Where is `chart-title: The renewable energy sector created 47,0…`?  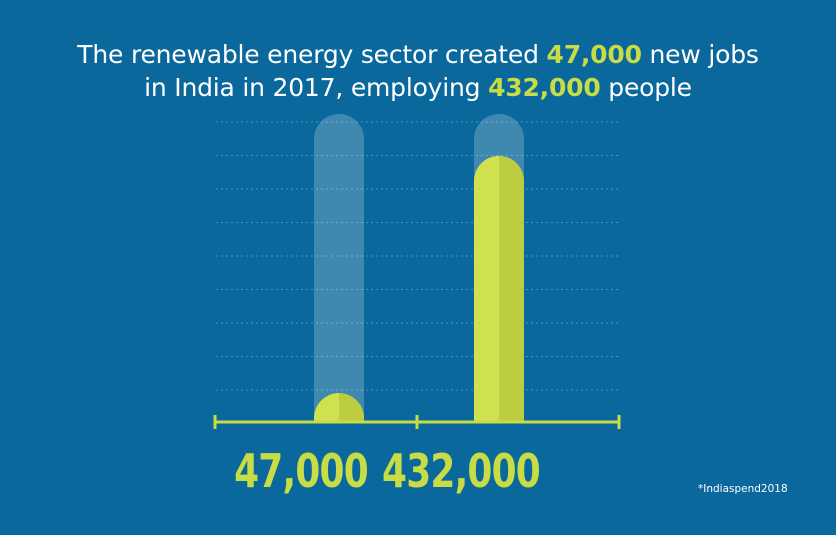 chart-title: The renewable energy sector created 47,0… is located at coordinates (418, 71).